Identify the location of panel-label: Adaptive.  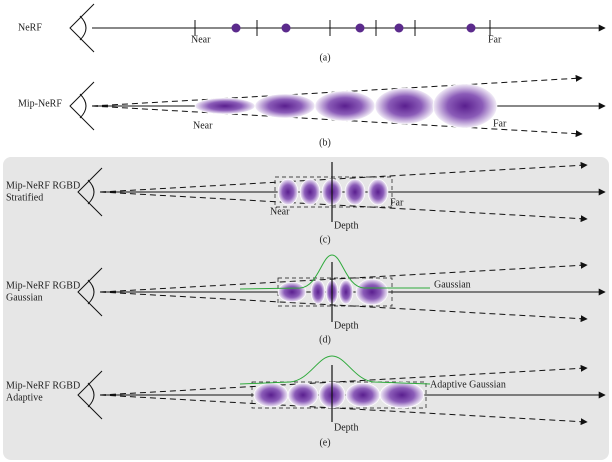
(24, 397).